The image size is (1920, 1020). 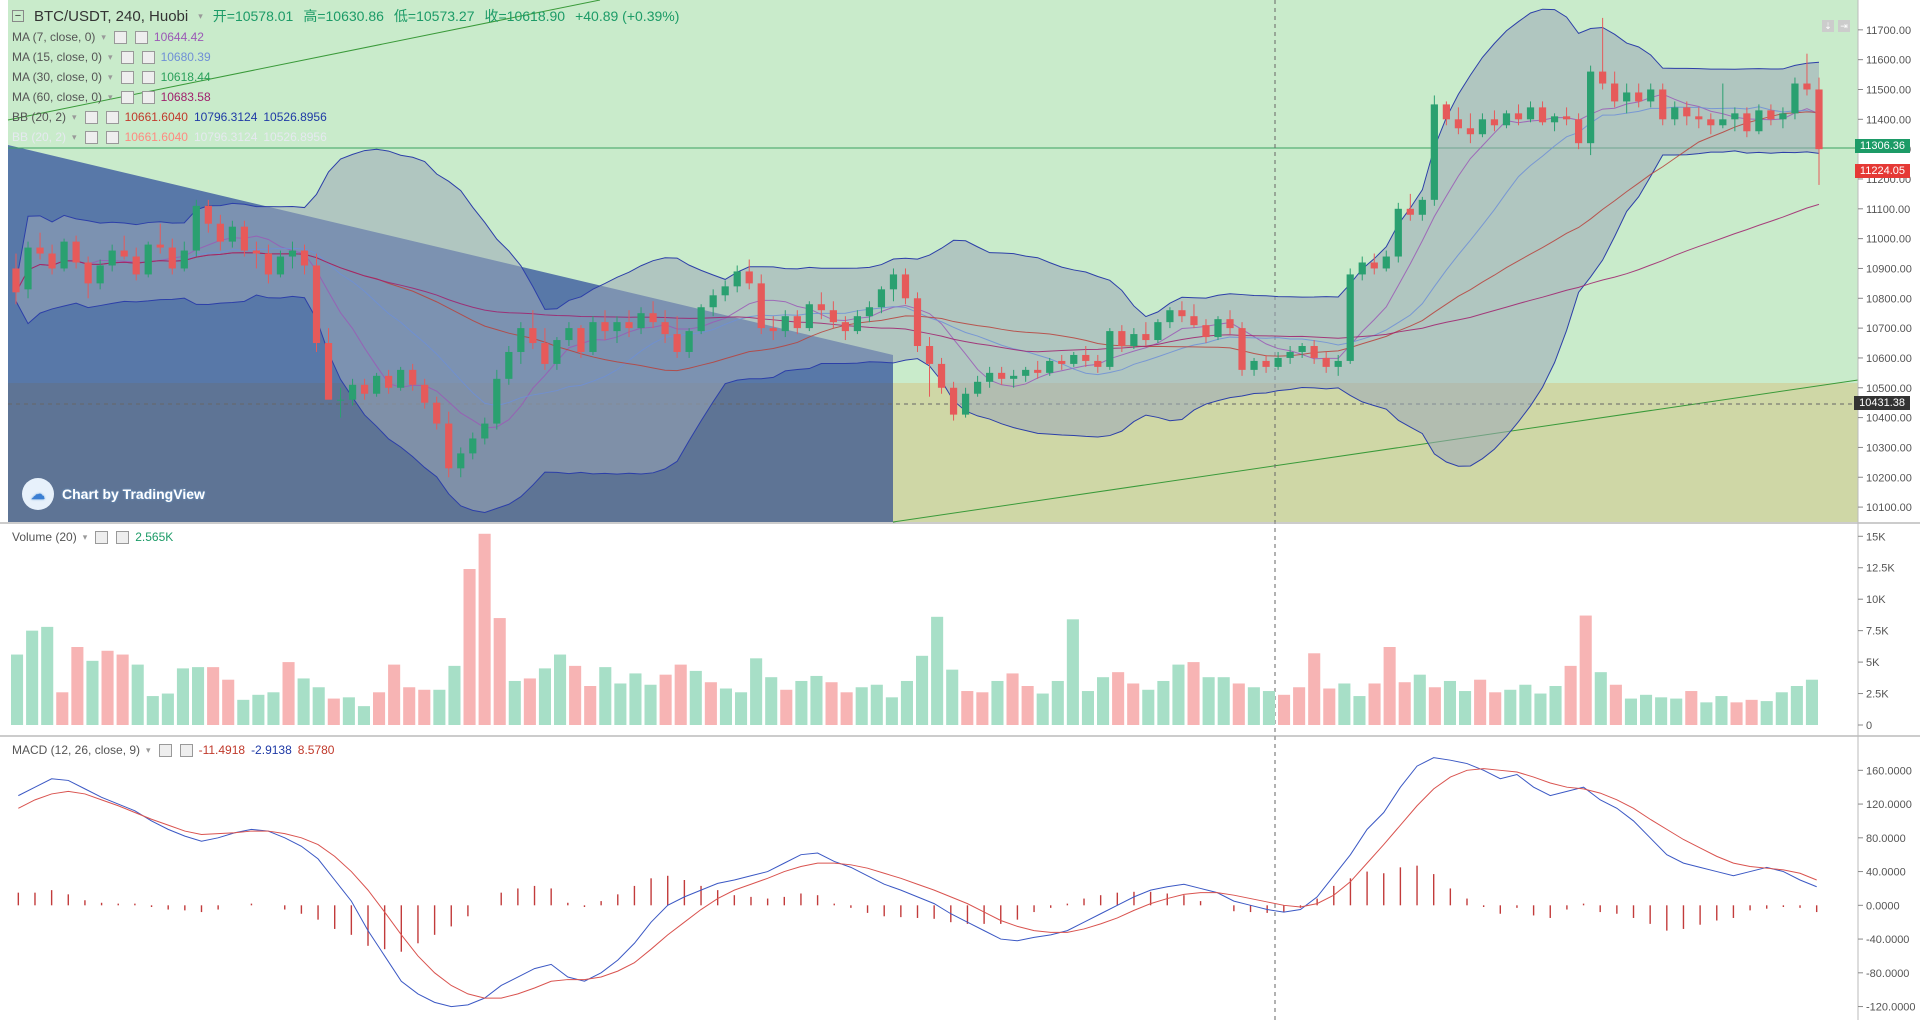 I want to click on volume-legend: Volume (20) ▾ 2.565K, so click(x=92, y=537).